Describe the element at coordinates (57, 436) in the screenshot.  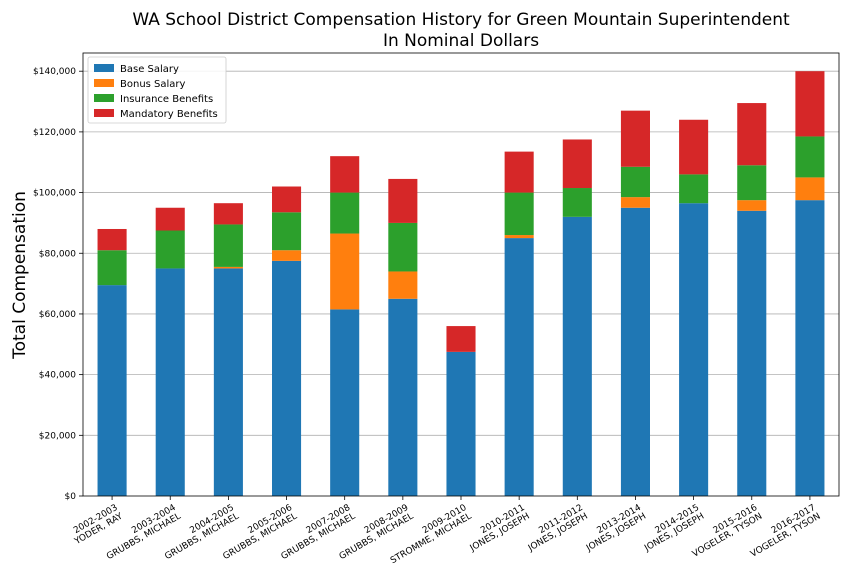
I see `y-tick-label: $20,000` at that location.